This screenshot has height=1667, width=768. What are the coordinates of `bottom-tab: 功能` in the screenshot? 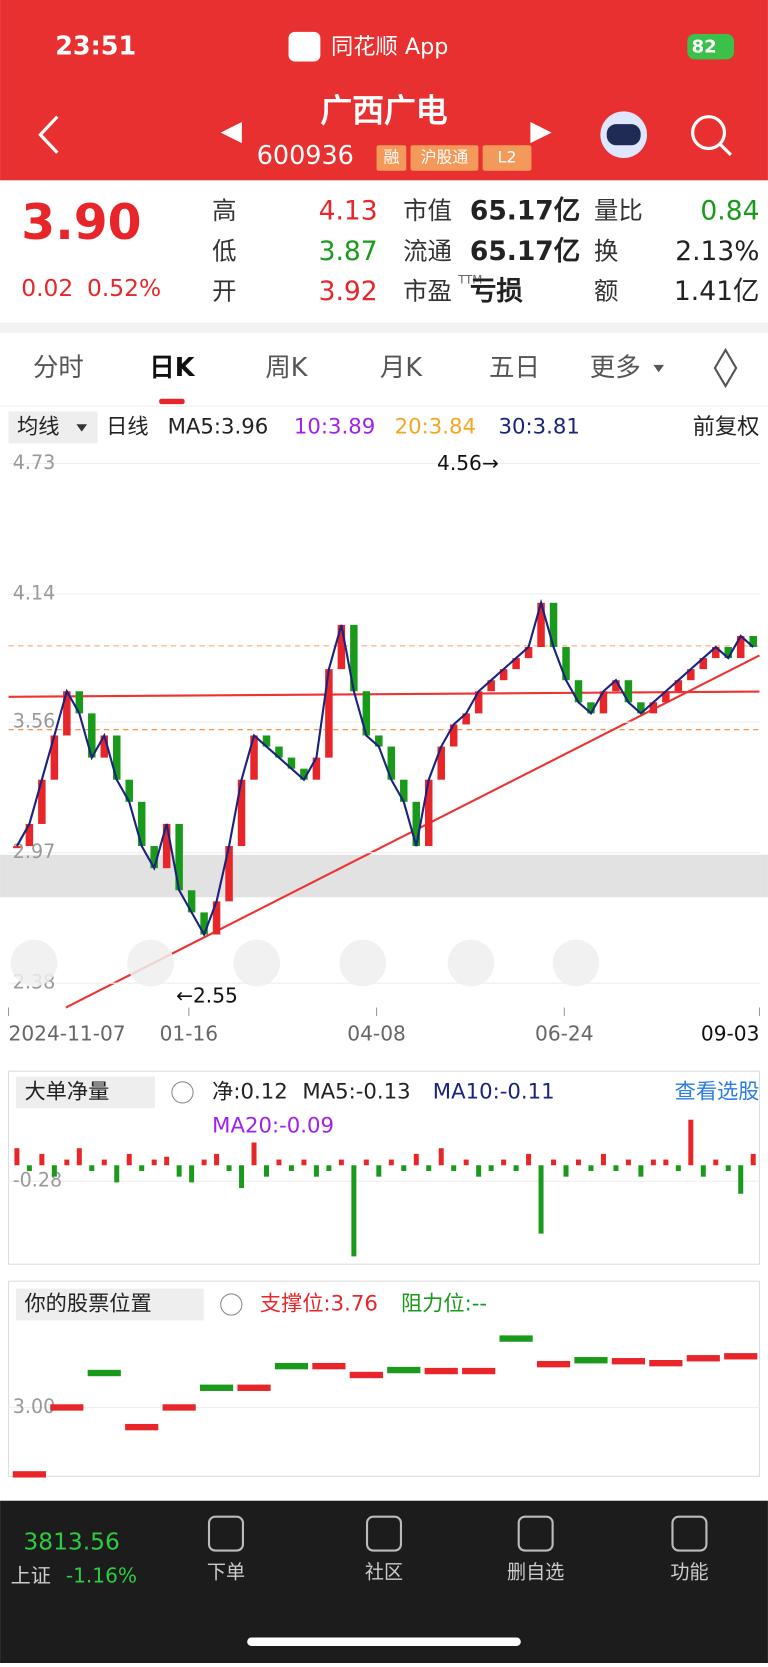 It's located at (689, 1571).